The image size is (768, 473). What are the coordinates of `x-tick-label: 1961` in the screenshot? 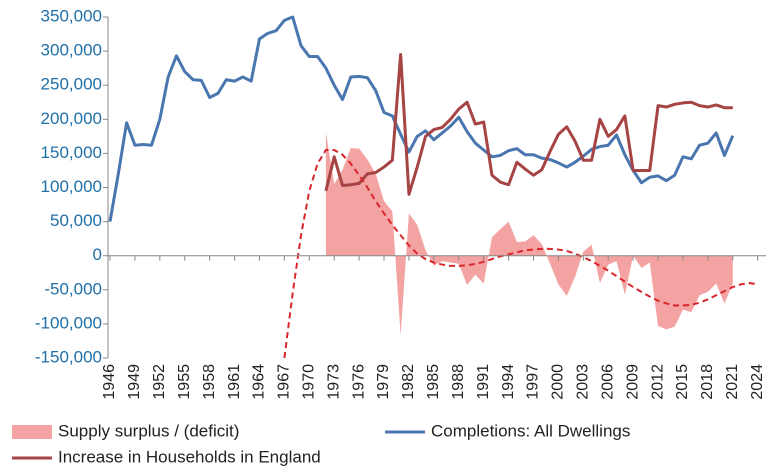 It's located at (234, 382).